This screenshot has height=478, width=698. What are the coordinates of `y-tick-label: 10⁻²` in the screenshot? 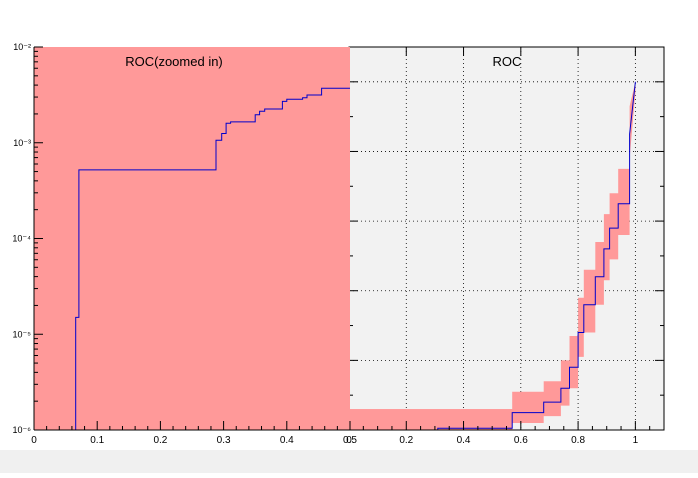 It's located at (22, 47).